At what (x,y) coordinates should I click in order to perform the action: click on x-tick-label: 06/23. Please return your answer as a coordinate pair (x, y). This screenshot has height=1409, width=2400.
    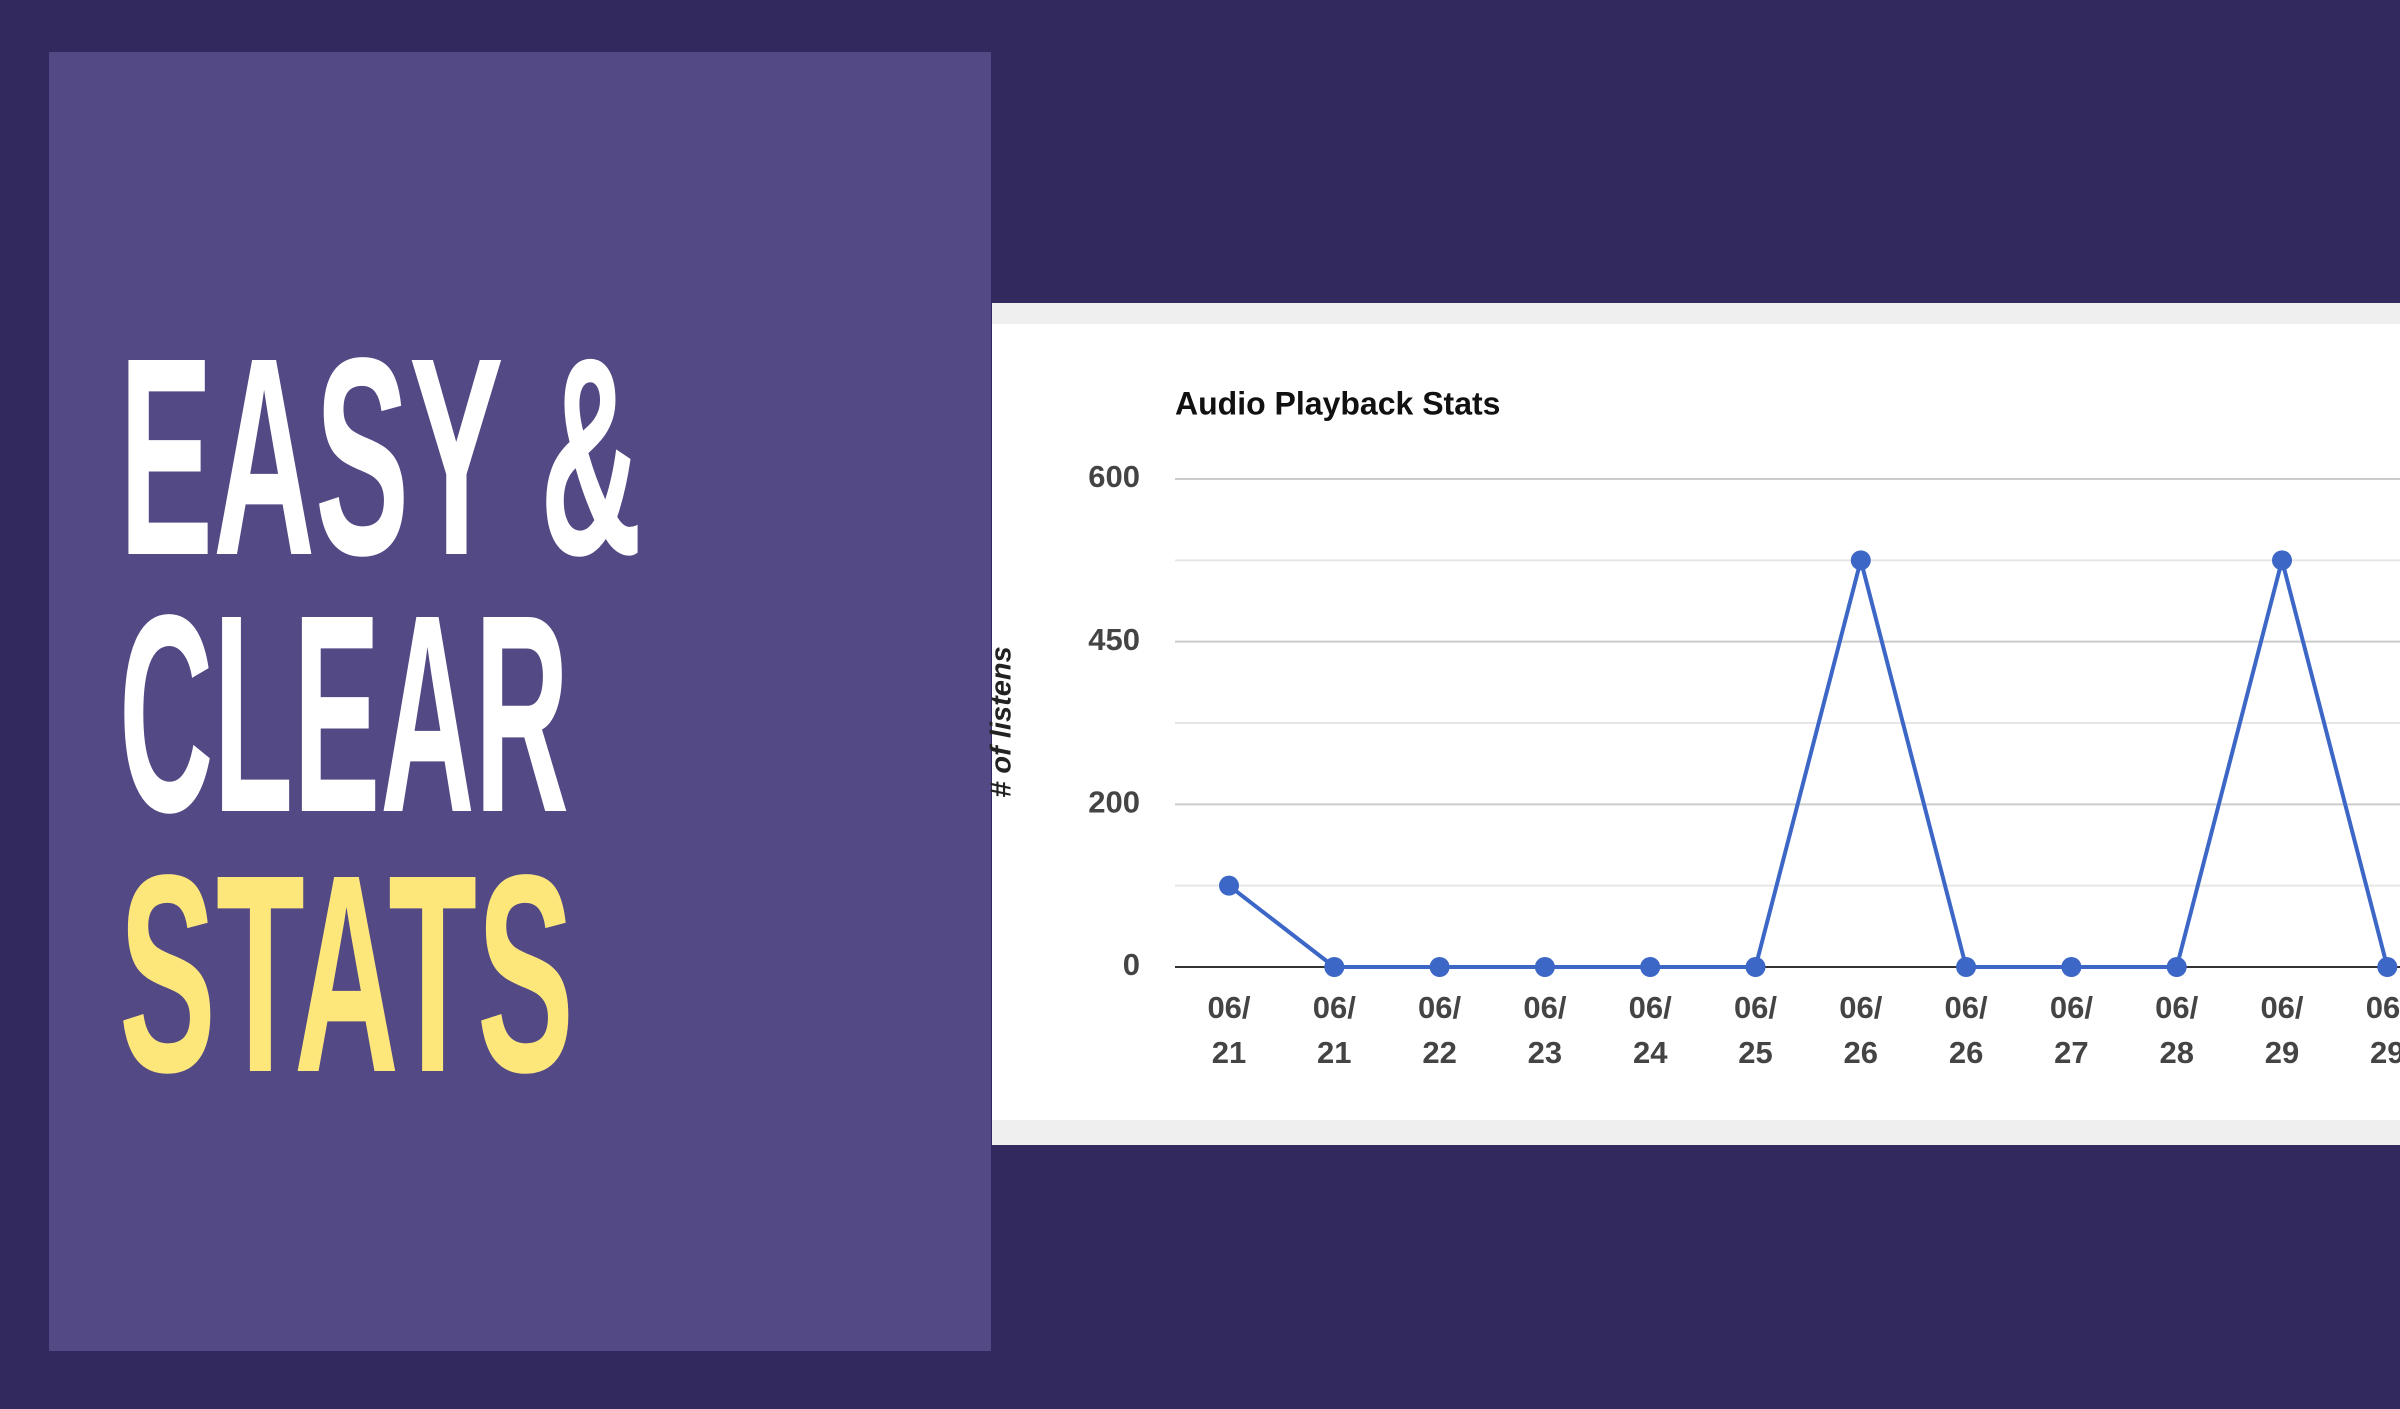
    Looking at the image, I should click on (1544, 1030).